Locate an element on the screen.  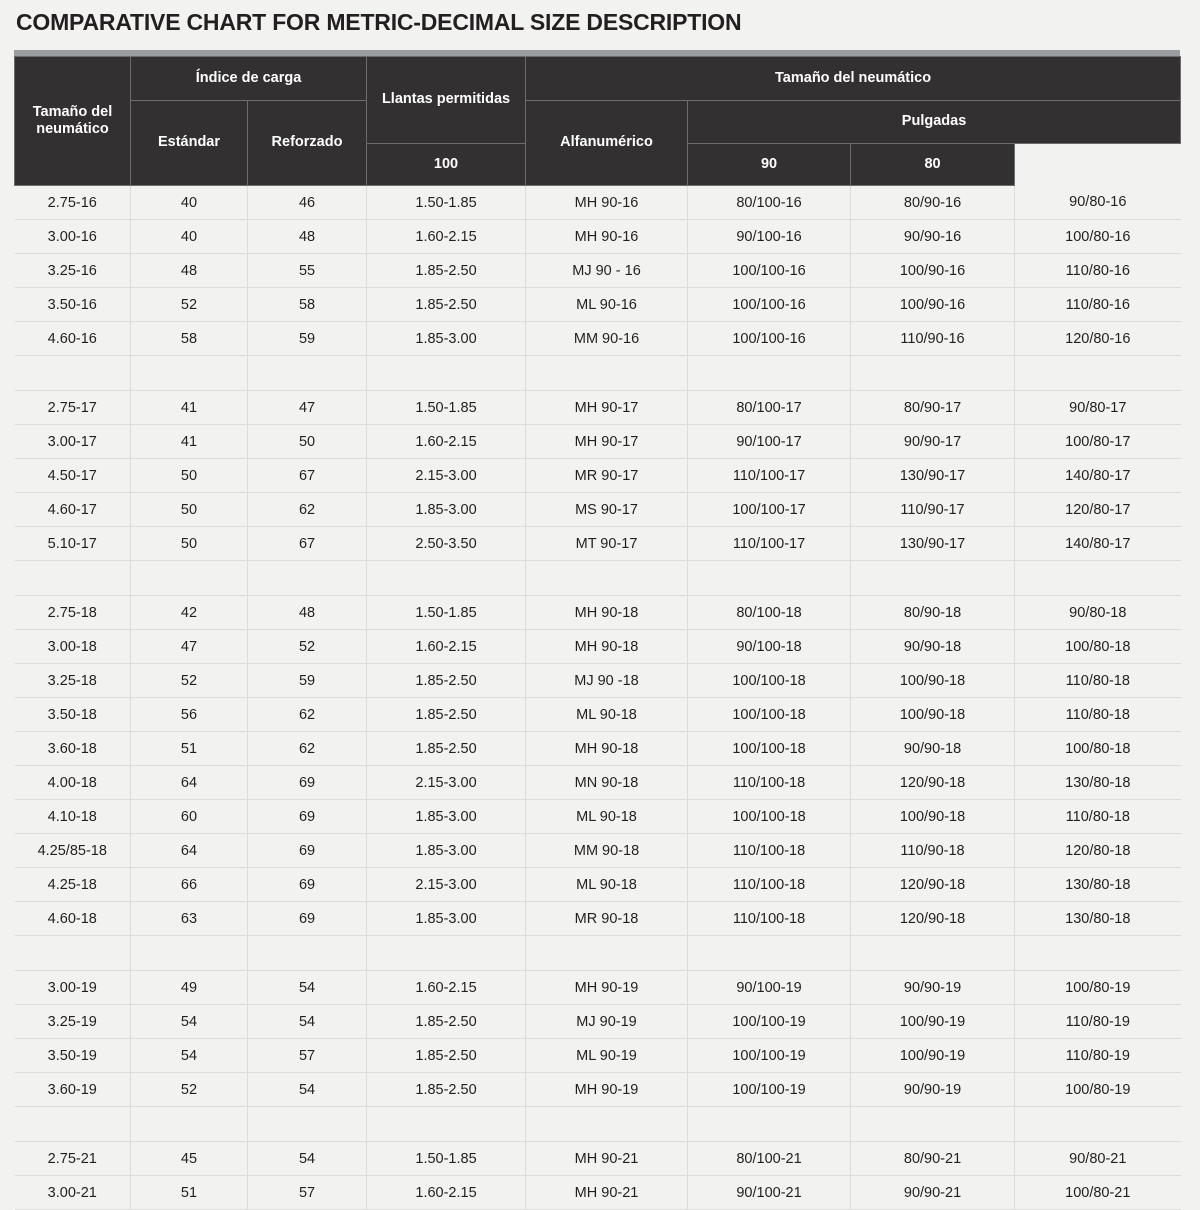
table-cell: 80/100-18 is located at coordinates (769, 612).